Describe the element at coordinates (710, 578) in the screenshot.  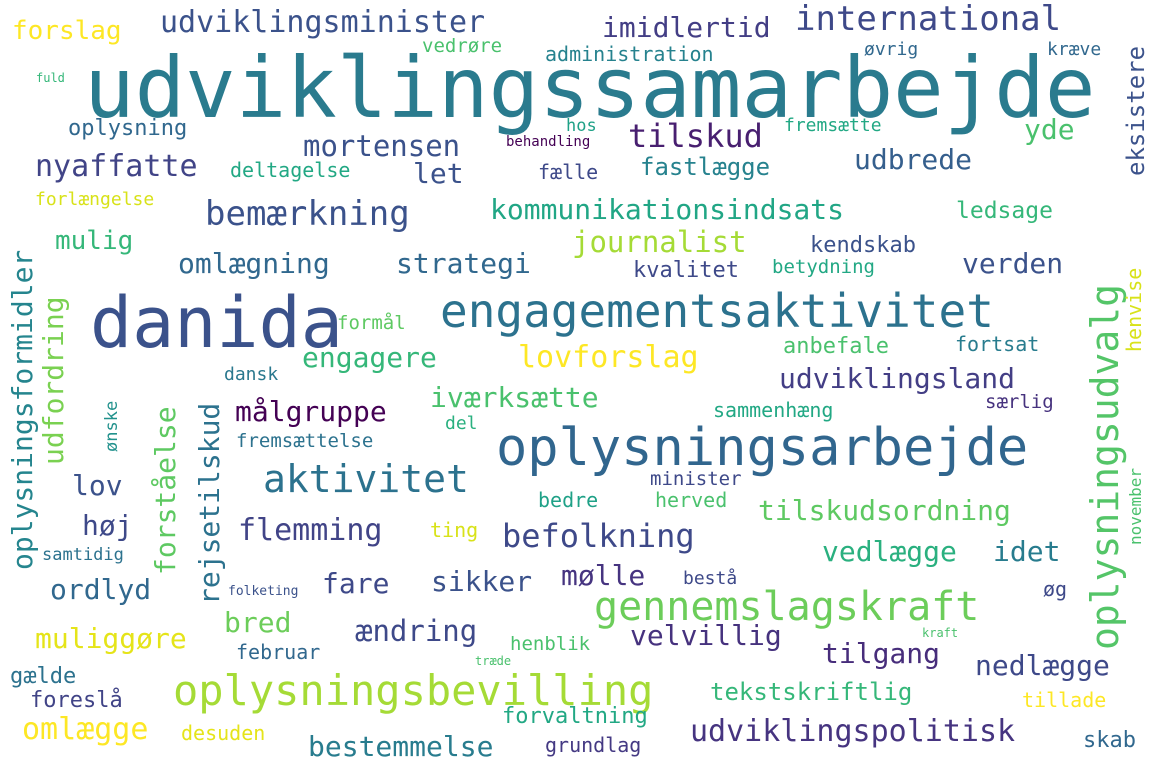
I see `word: bestå` at that location.